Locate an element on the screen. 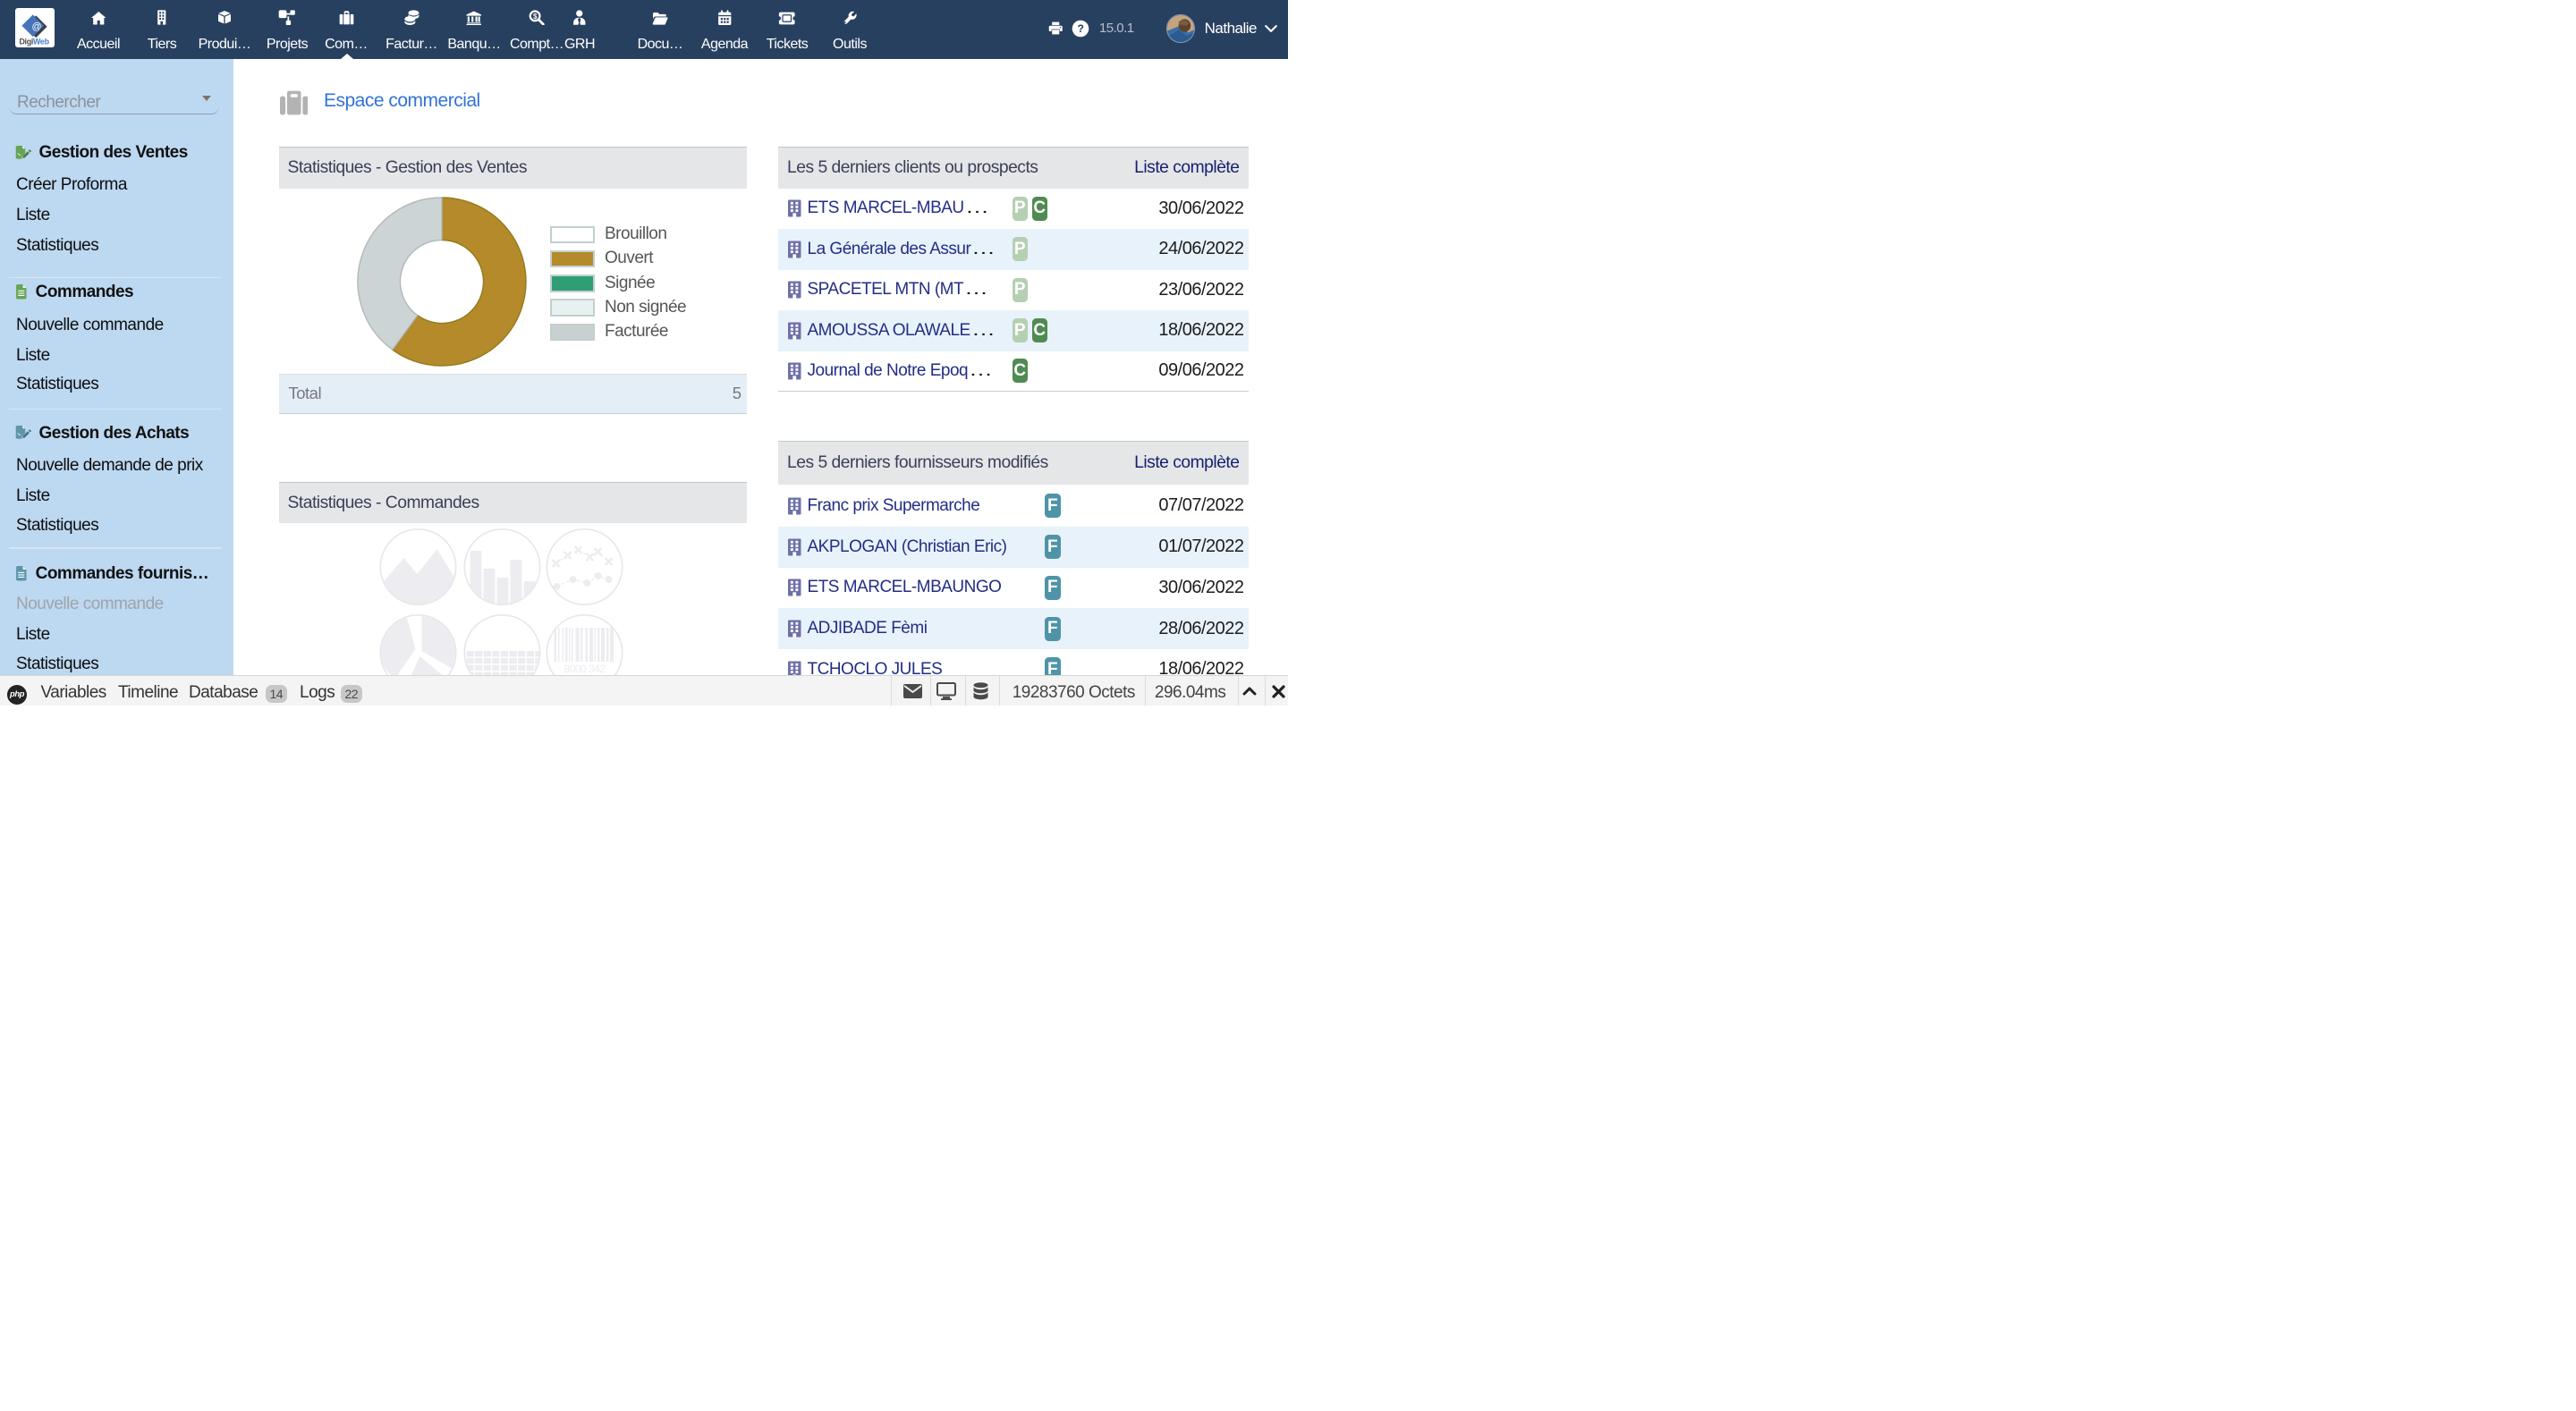 This screenshot has height=1411, width=2576. svg-text: DigiWeb is located at coordinates (34, 42).